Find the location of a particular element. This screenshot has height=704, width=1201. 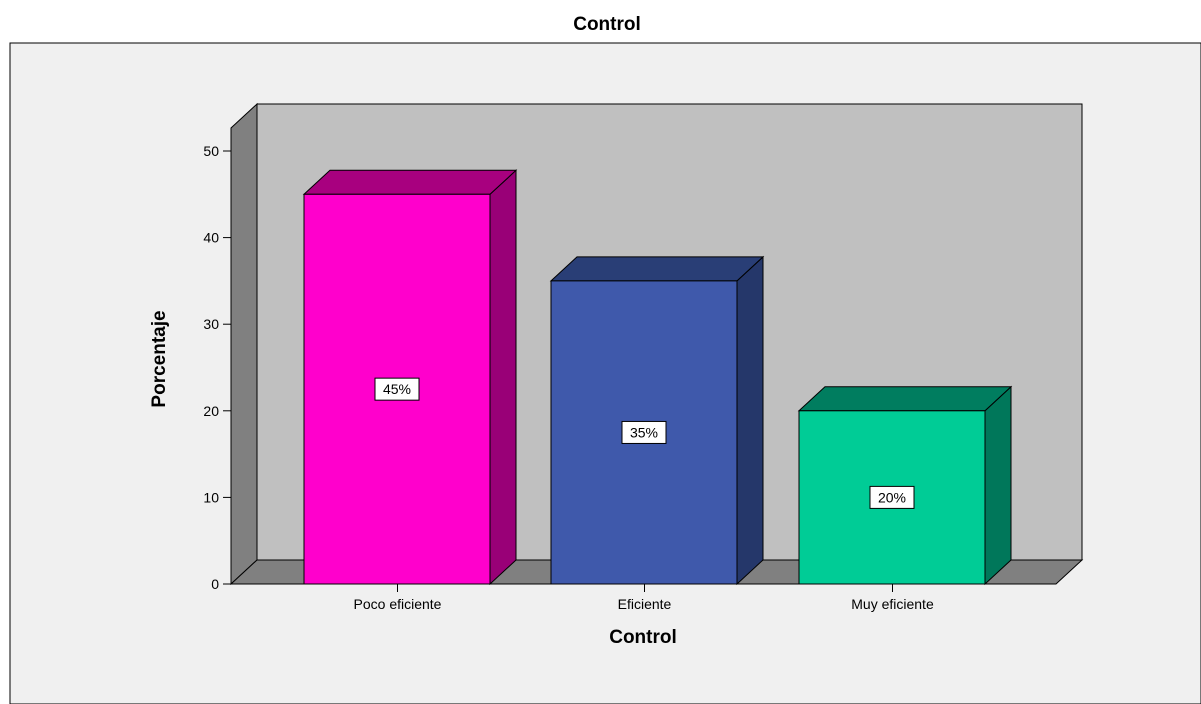

y-tick-label: 0 is located at coordinates (215, 584).